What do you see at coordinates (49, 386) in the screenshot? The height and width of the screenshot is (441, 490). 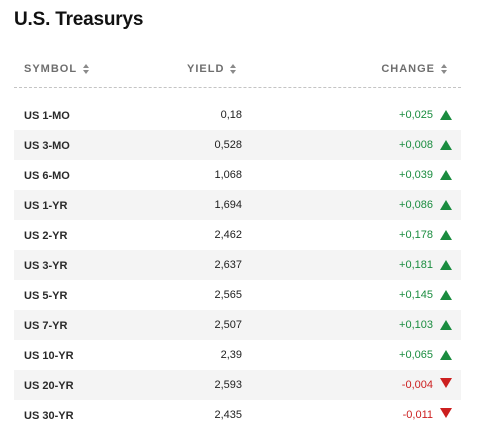 I see `symbol-link: US 20-YR` at bounding box center [49, 386].